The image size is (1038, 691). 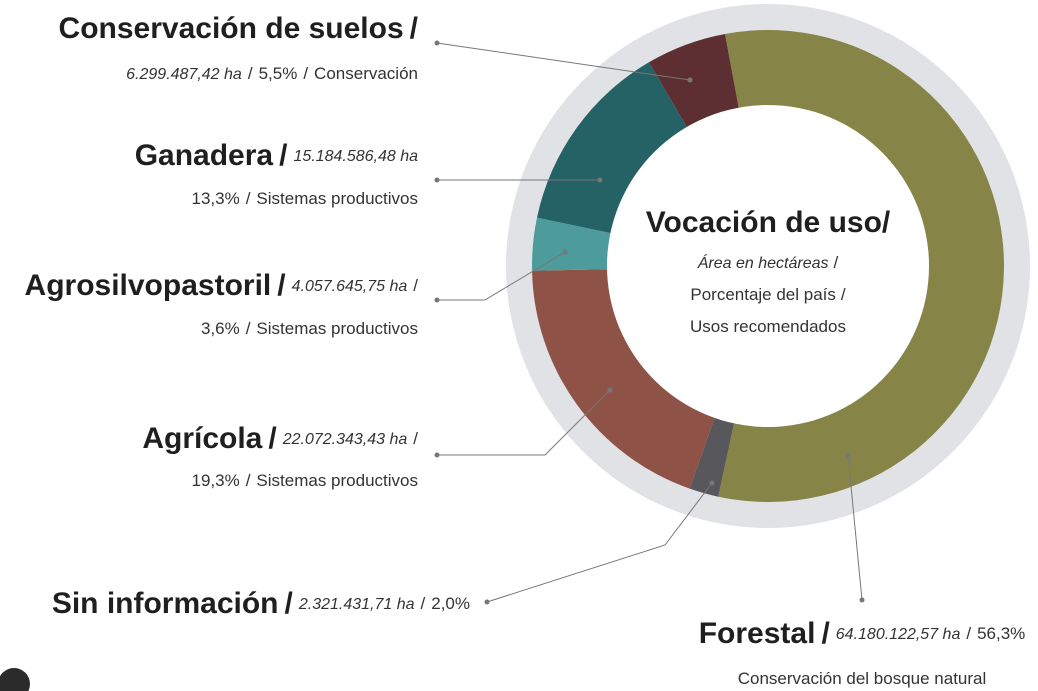 I want to click on percent-label: 5,5%, so click(x=278, y=73).